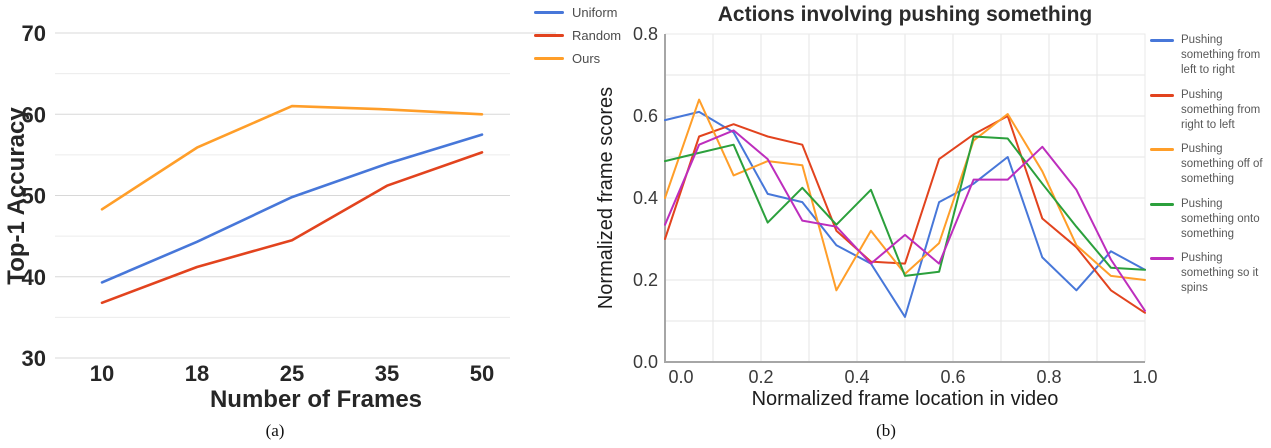 The image size is (1271, 448). I want to click on legend-item: Pushing something off of something, so click(1209, 165).